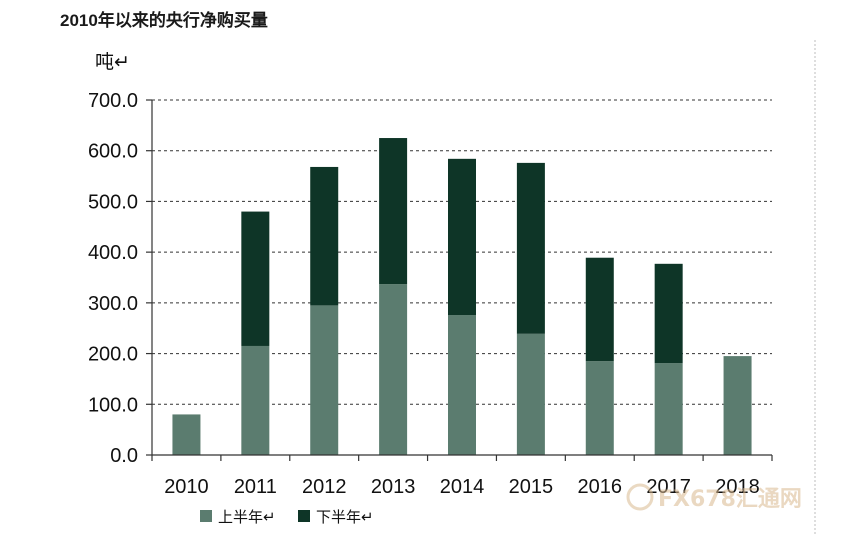  What do you see at coordinates (668, 313) in the screenshot?
I see `bar-h2-2017` at bounding box center [668, 313].